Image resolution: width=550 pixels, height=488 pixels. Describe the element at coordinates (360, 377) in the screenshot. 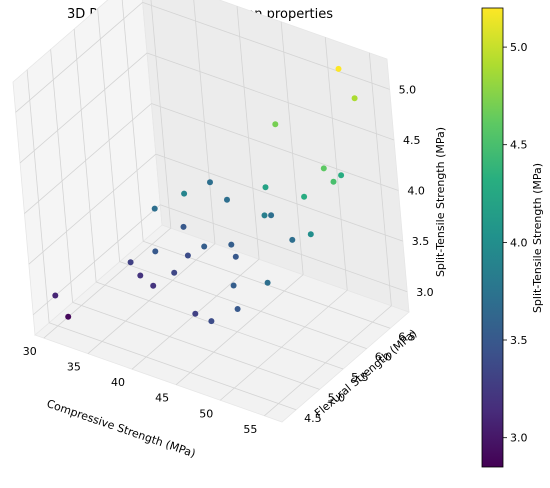

I see `y-tick-label: 5.5` at that location.